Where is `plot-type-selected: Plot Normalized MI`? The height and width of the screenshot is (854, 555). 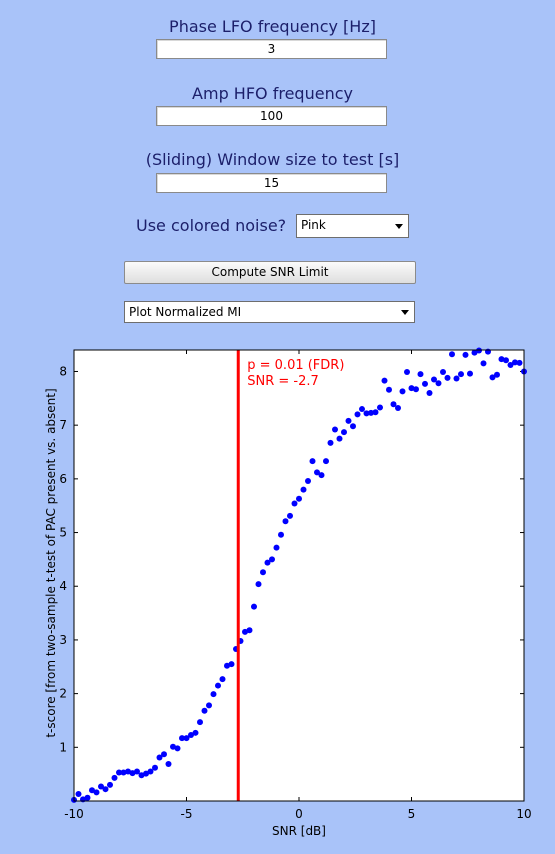 plot-type-selected: Plot Normalized MI is located at coordinates (185, 312).